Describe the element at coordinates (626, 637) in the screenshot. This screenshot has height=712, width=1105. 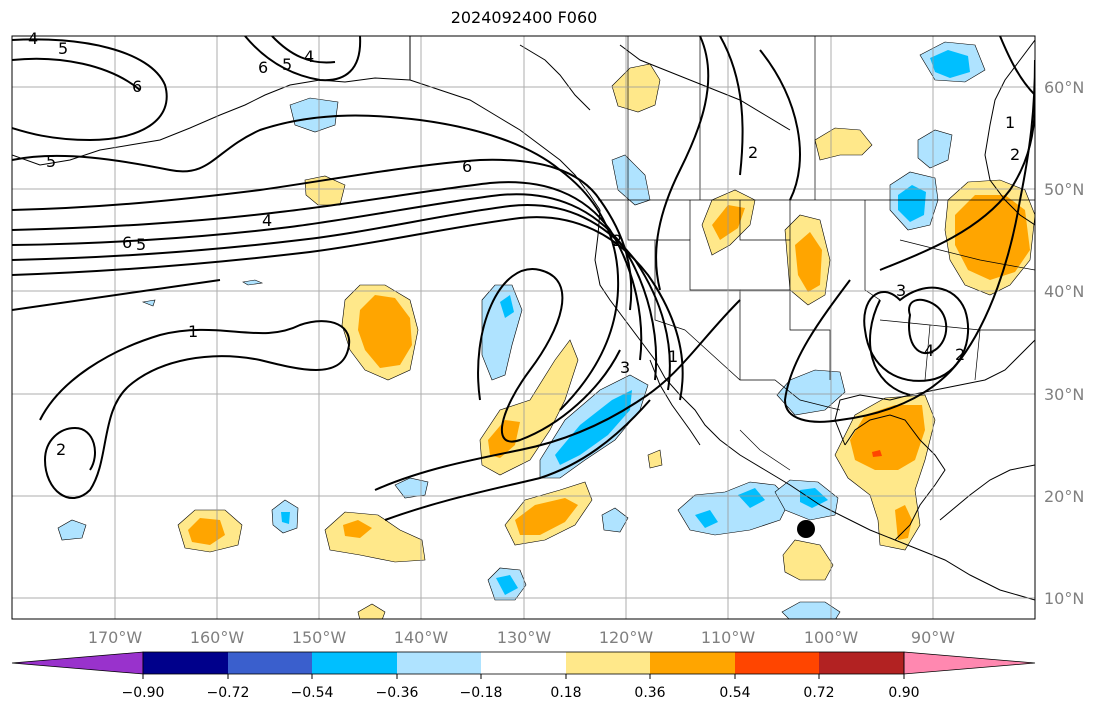
I see `lon-label: 120°W` at that location.